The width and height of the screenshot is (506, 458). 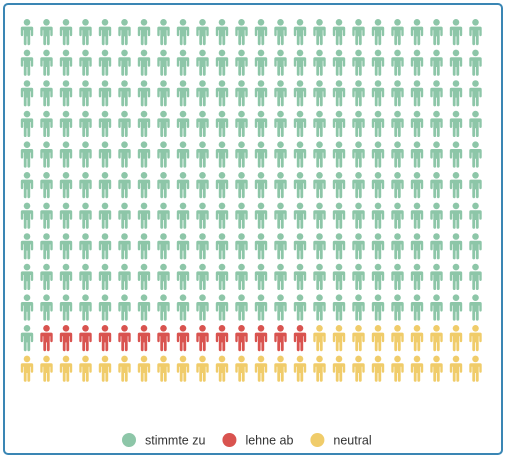 I want to click on legend-item: lehne ab, so click(x=257, y=440).